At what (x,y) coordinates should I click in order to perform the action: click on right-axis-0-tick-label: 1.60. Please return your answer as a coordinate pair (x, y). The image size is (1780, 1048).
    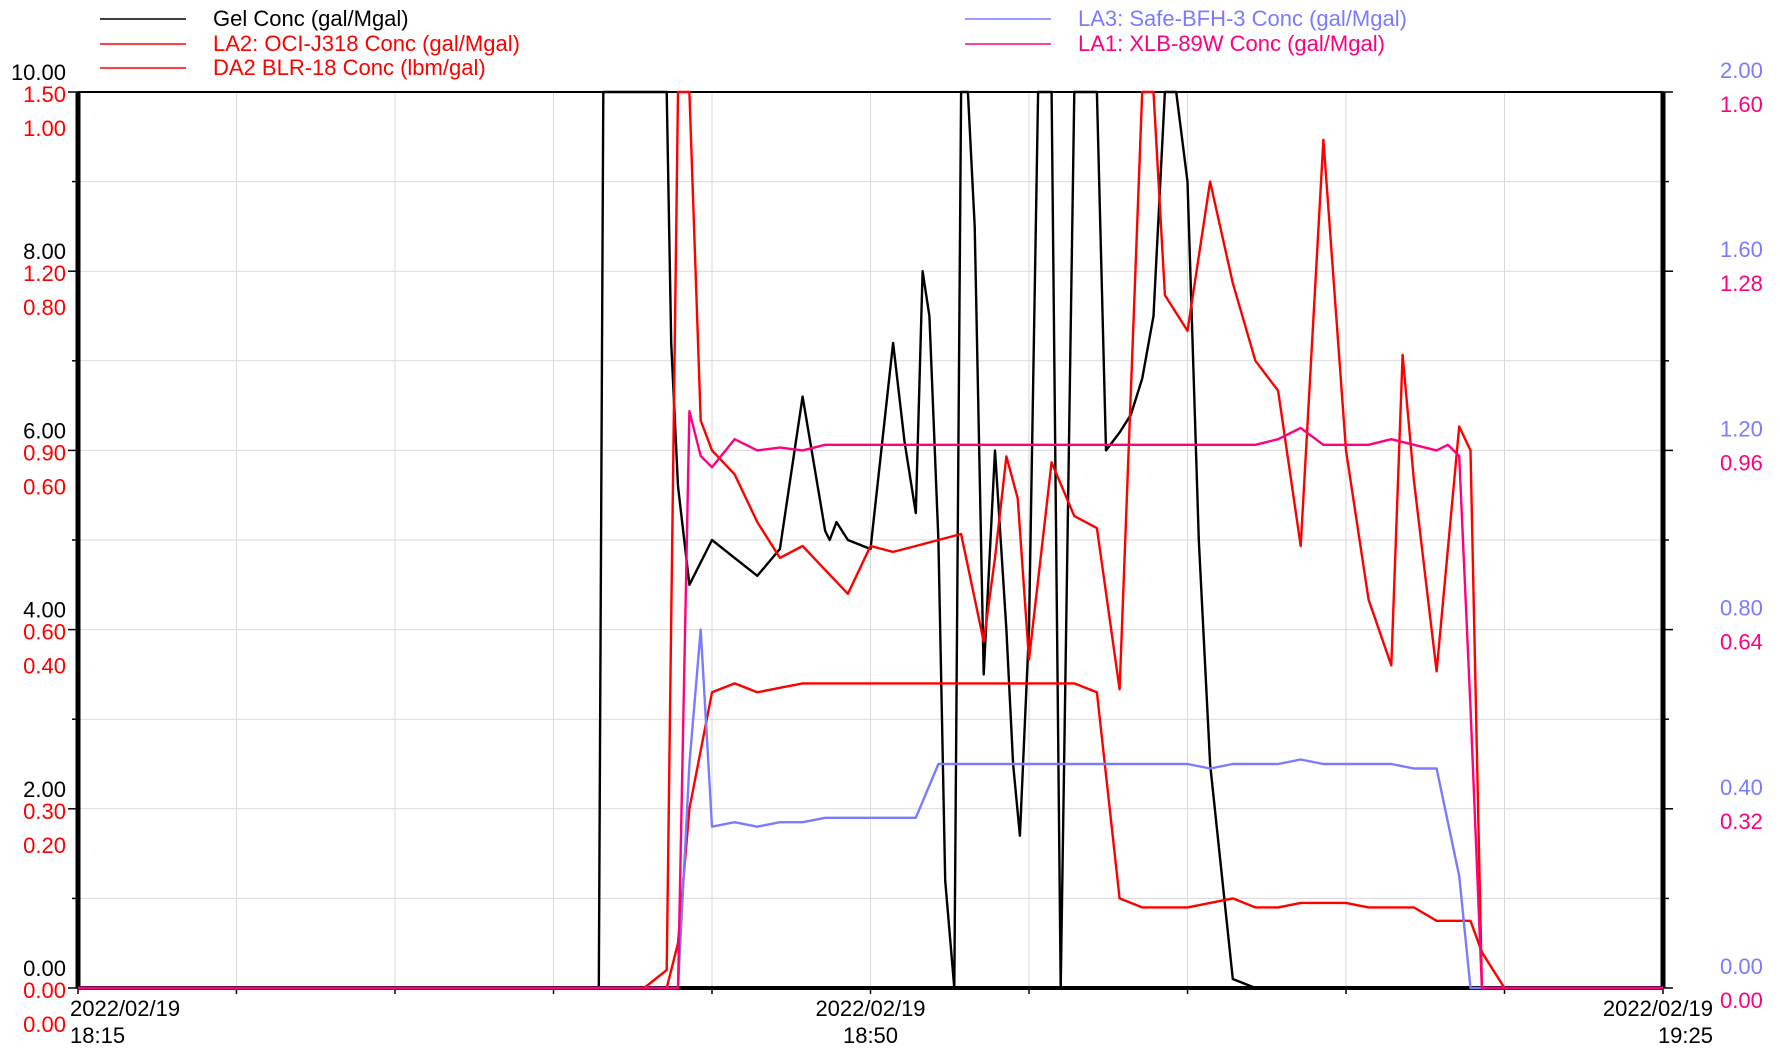
    Looking at the image, I should click on (1741, 249).